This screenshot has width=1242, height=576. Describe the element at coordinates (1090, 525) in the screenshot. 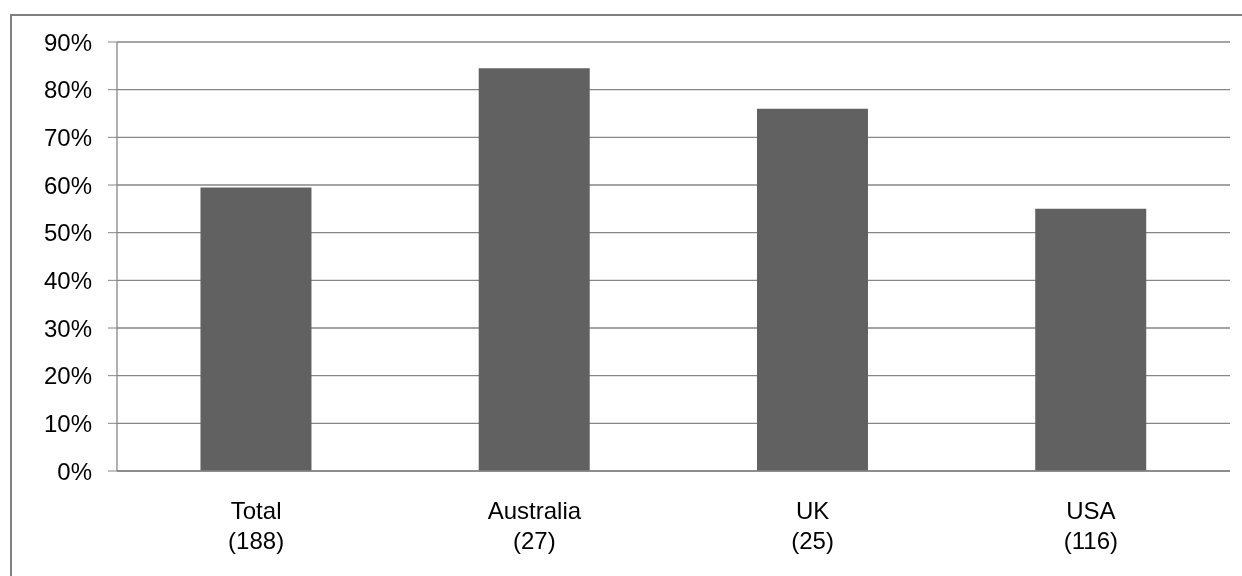

I see `x-tick-label: USA (116)` at that location.